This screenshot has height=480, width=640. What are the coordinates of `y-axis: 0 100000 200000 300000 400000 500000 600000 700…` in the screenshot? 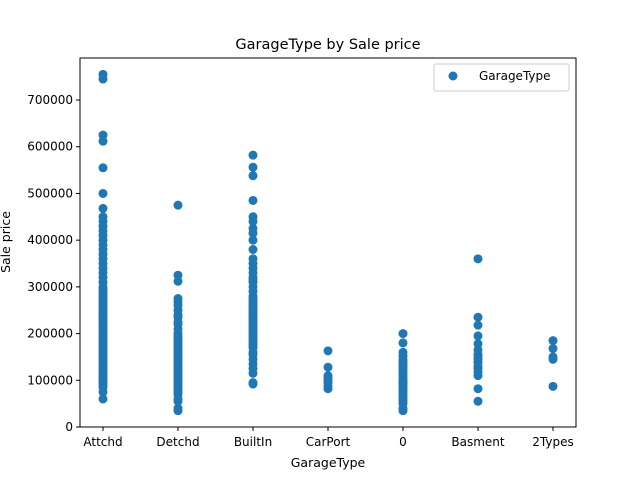 It's located at (53, 263).